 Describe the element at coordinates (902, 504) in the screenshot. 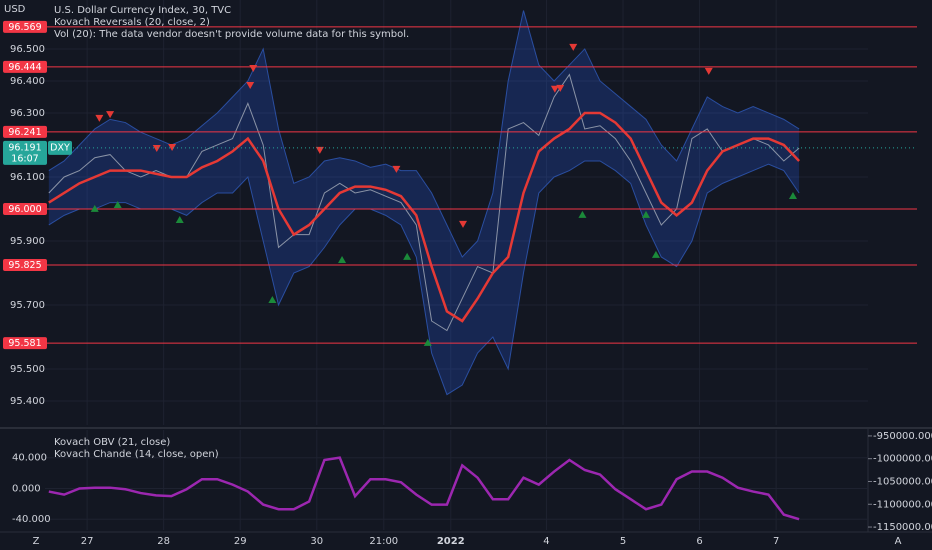

I see `y2-tick-label: -1100000.000` at that location.